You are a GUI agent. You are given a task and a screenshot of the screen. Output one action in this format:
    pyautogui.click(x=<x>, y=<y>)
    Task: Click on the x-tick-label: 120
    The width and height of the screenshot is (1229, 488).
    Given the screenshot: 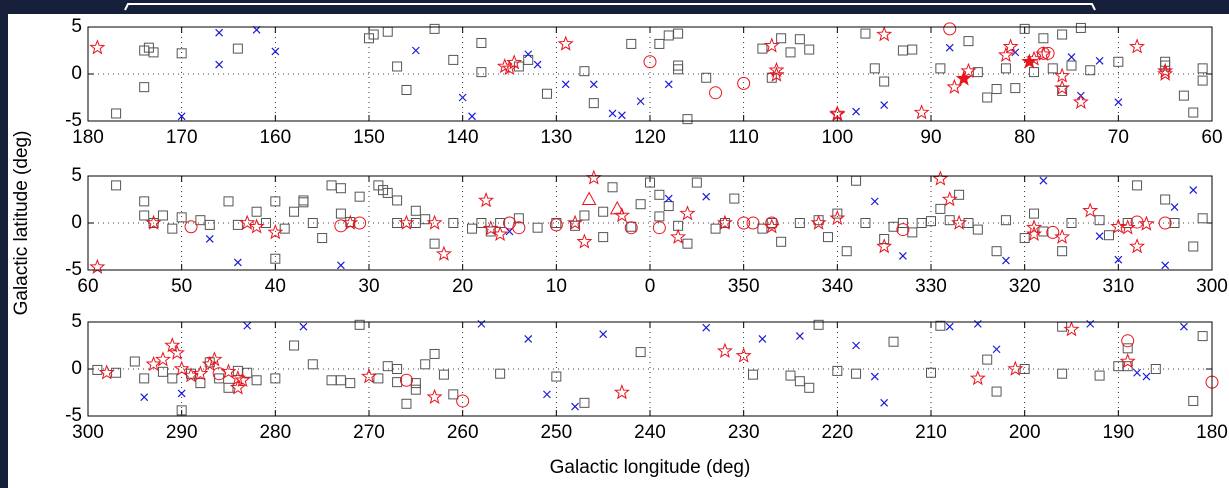 What is the action you would take?
    pyautogui.click(x=650, y=137)
    